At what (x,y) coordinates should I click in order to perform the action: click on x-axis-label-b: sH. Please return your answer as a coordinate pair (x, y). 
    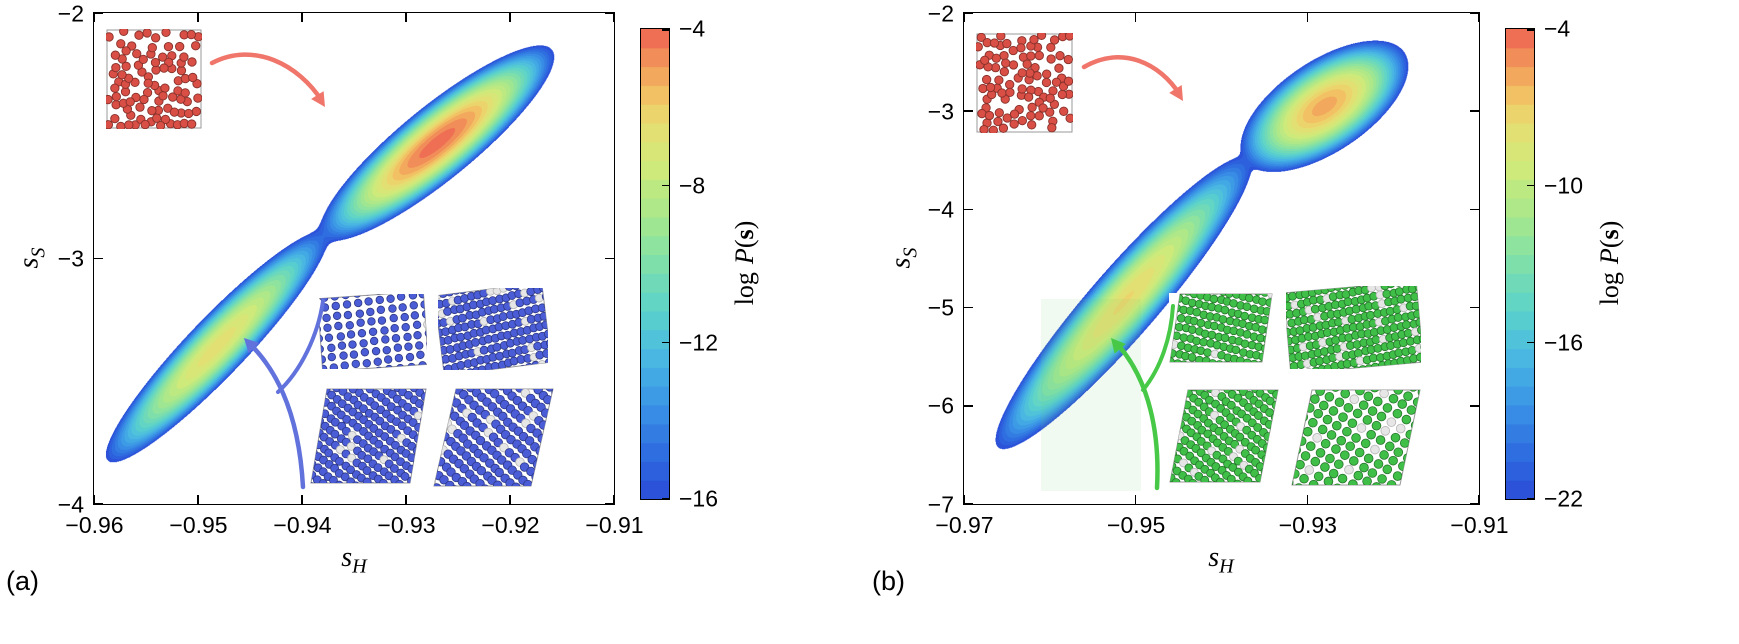
    Looking at the image, I should click on (1220, 560).